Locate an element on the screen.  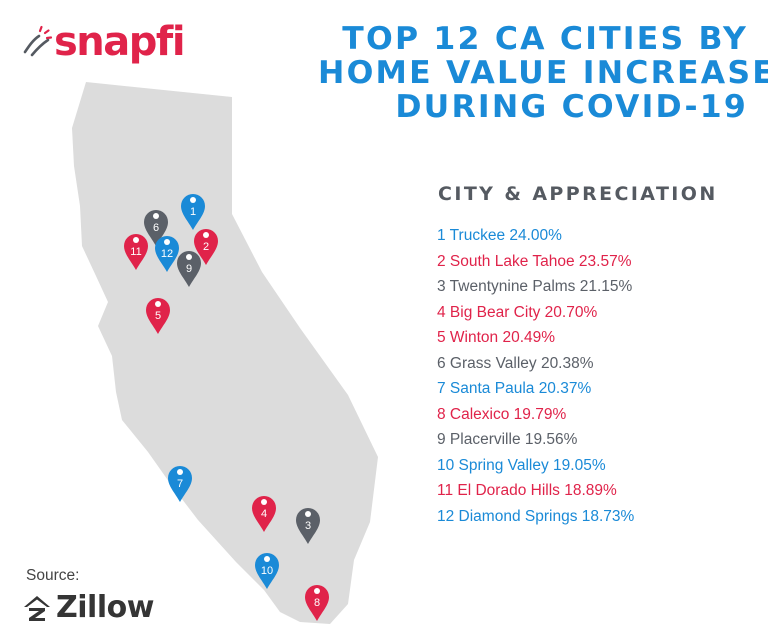
title-line-2: HOME VALUE INCREASE is located at coordinates (543, 73).